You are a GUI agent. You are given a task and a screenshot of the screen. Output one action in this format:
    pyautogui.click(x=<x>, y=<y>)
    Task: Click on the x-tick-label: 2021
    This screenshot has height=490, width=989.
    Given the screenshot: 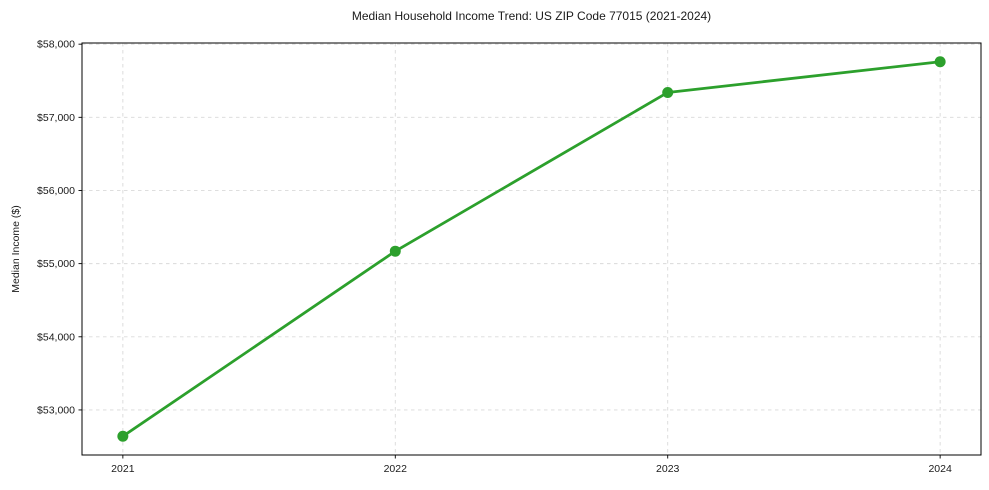 What is the action you would take?
    pyautogui.click(x=123, y=469)
    